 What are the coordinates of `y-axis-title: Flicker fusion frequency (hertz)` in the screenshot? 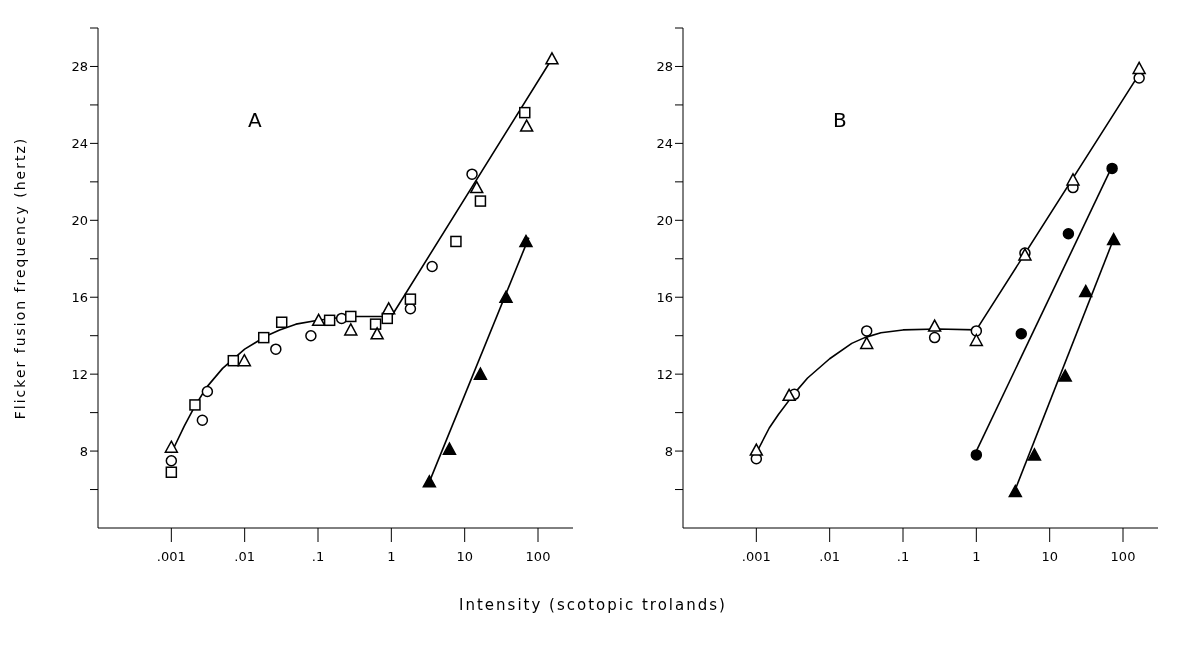 It's located at (19, 278).